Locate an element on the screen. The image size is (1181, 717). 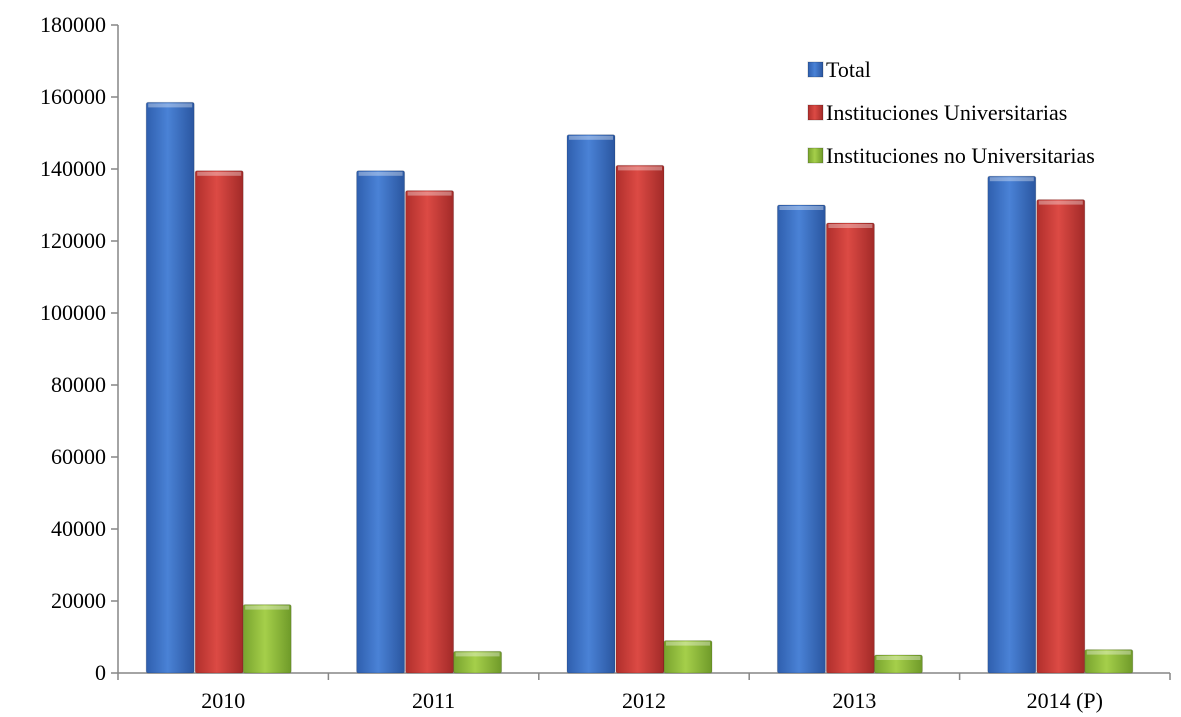
legend-label: Instituciones no Universitarias is located at coordinates (960, 155).